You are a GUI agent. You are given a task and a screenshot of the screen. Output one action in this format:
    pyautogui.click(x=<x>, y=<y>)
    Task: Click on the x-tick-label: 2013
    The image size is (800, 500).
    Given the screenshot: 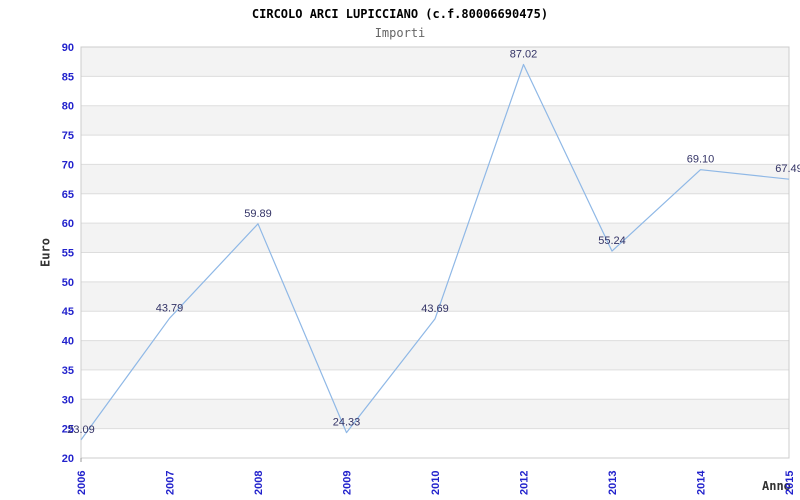 What is the action you would take?
    pyautogui.click(x=613, y=483)
    